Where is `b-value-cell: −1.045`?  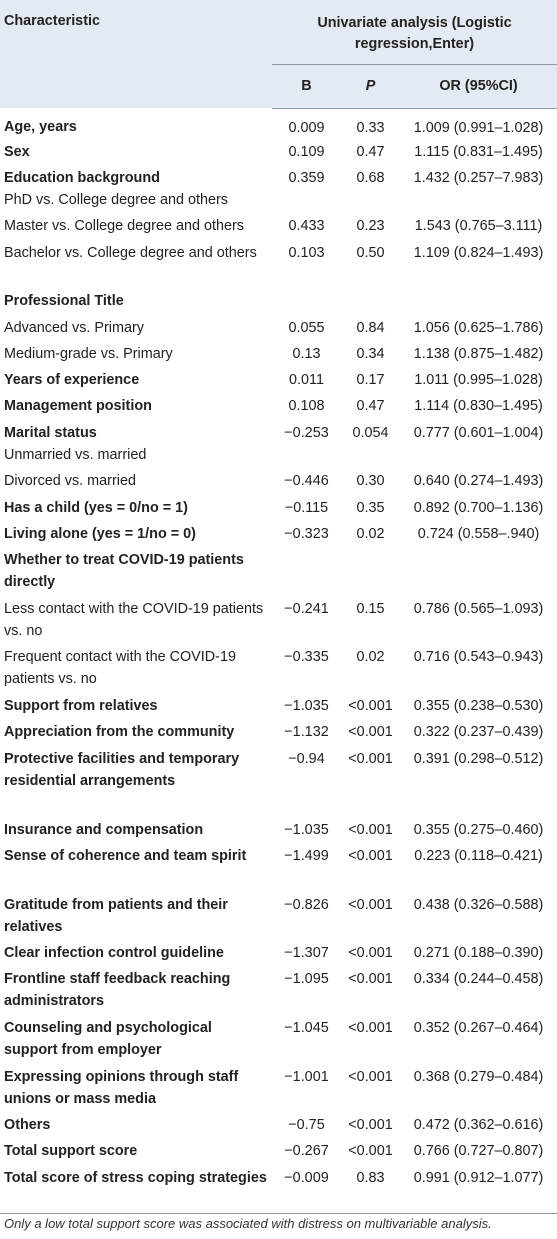
b-value-cell: −1.045 is located at coordinates (306, 1028).